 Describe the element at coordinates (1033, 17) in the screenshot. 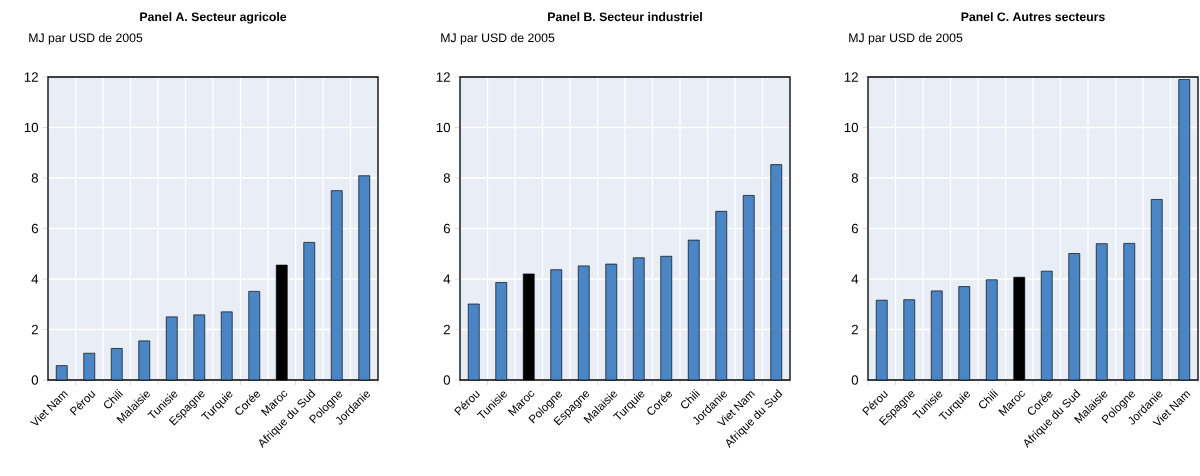

I see `chart-title: Panel C. Autres secteurs` at that location.